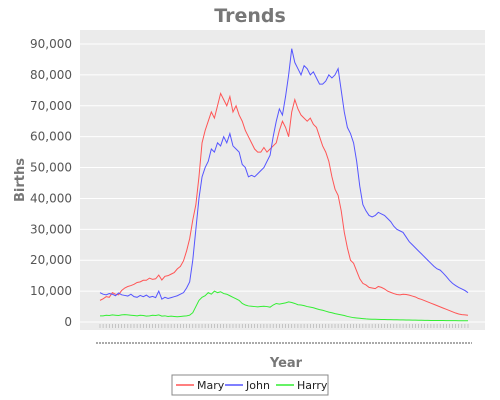  I want to click on y-tick-label: 60,000, so click(51, 137).